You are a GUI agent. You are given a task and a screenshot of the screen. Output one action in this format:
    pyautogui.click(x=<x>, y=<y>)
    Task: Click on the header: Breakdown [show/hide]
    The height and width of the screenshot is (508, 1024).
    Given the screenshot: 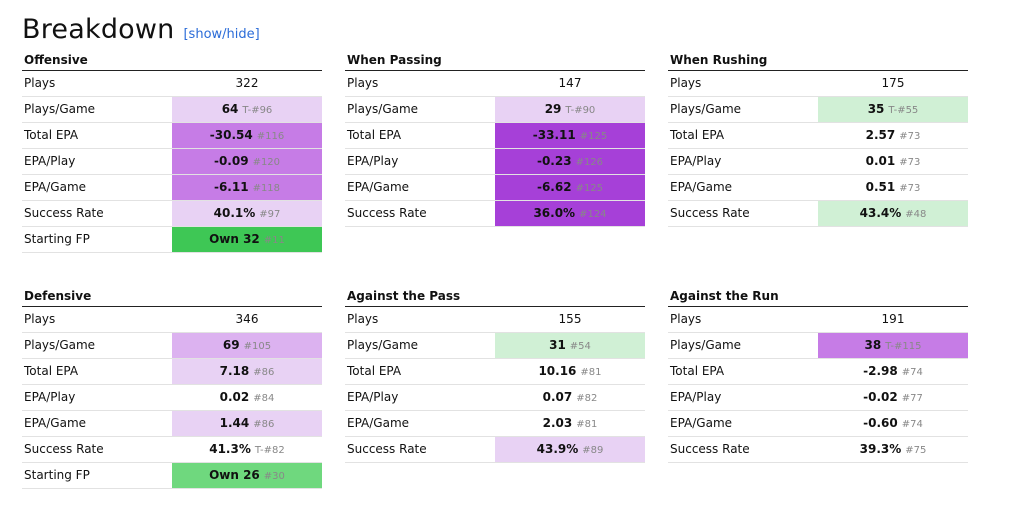 What is the action you would take?
    pyautogui.click(x=141, y=32)
    